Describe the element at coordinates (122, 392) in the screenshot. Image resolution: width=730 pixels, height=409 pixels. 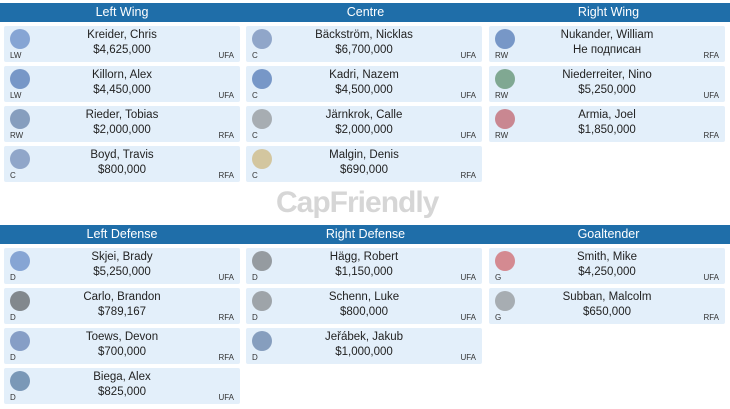
I see `player-cap-hit: $825,000` at that location.